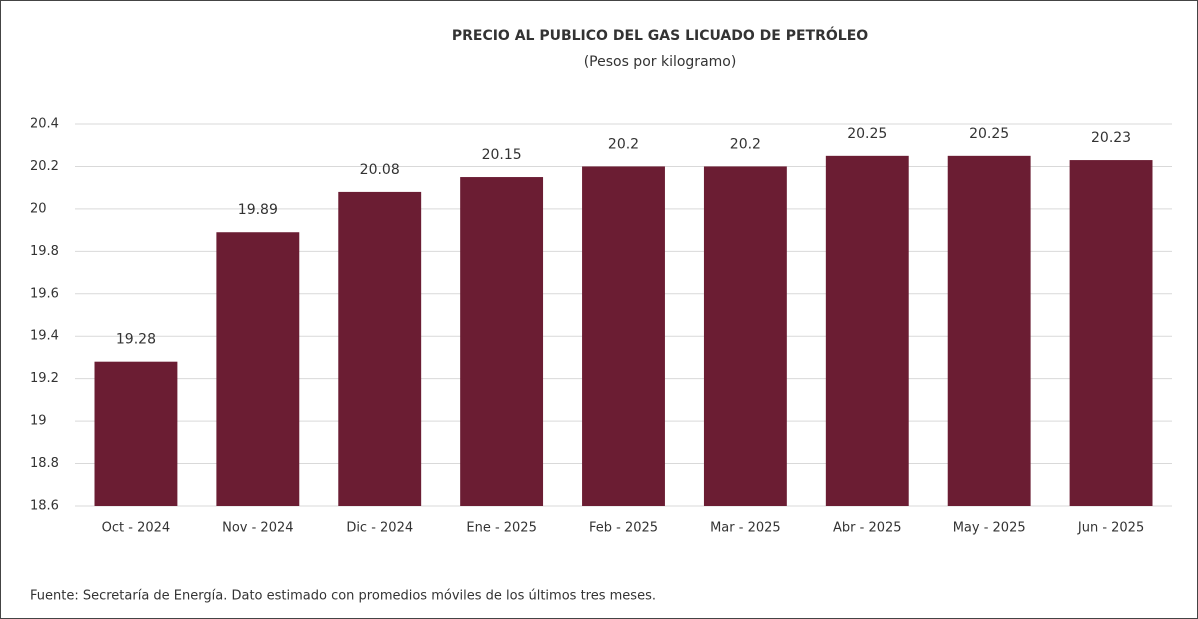  I want to click on data-label: 20.23, so click(1111, 138).